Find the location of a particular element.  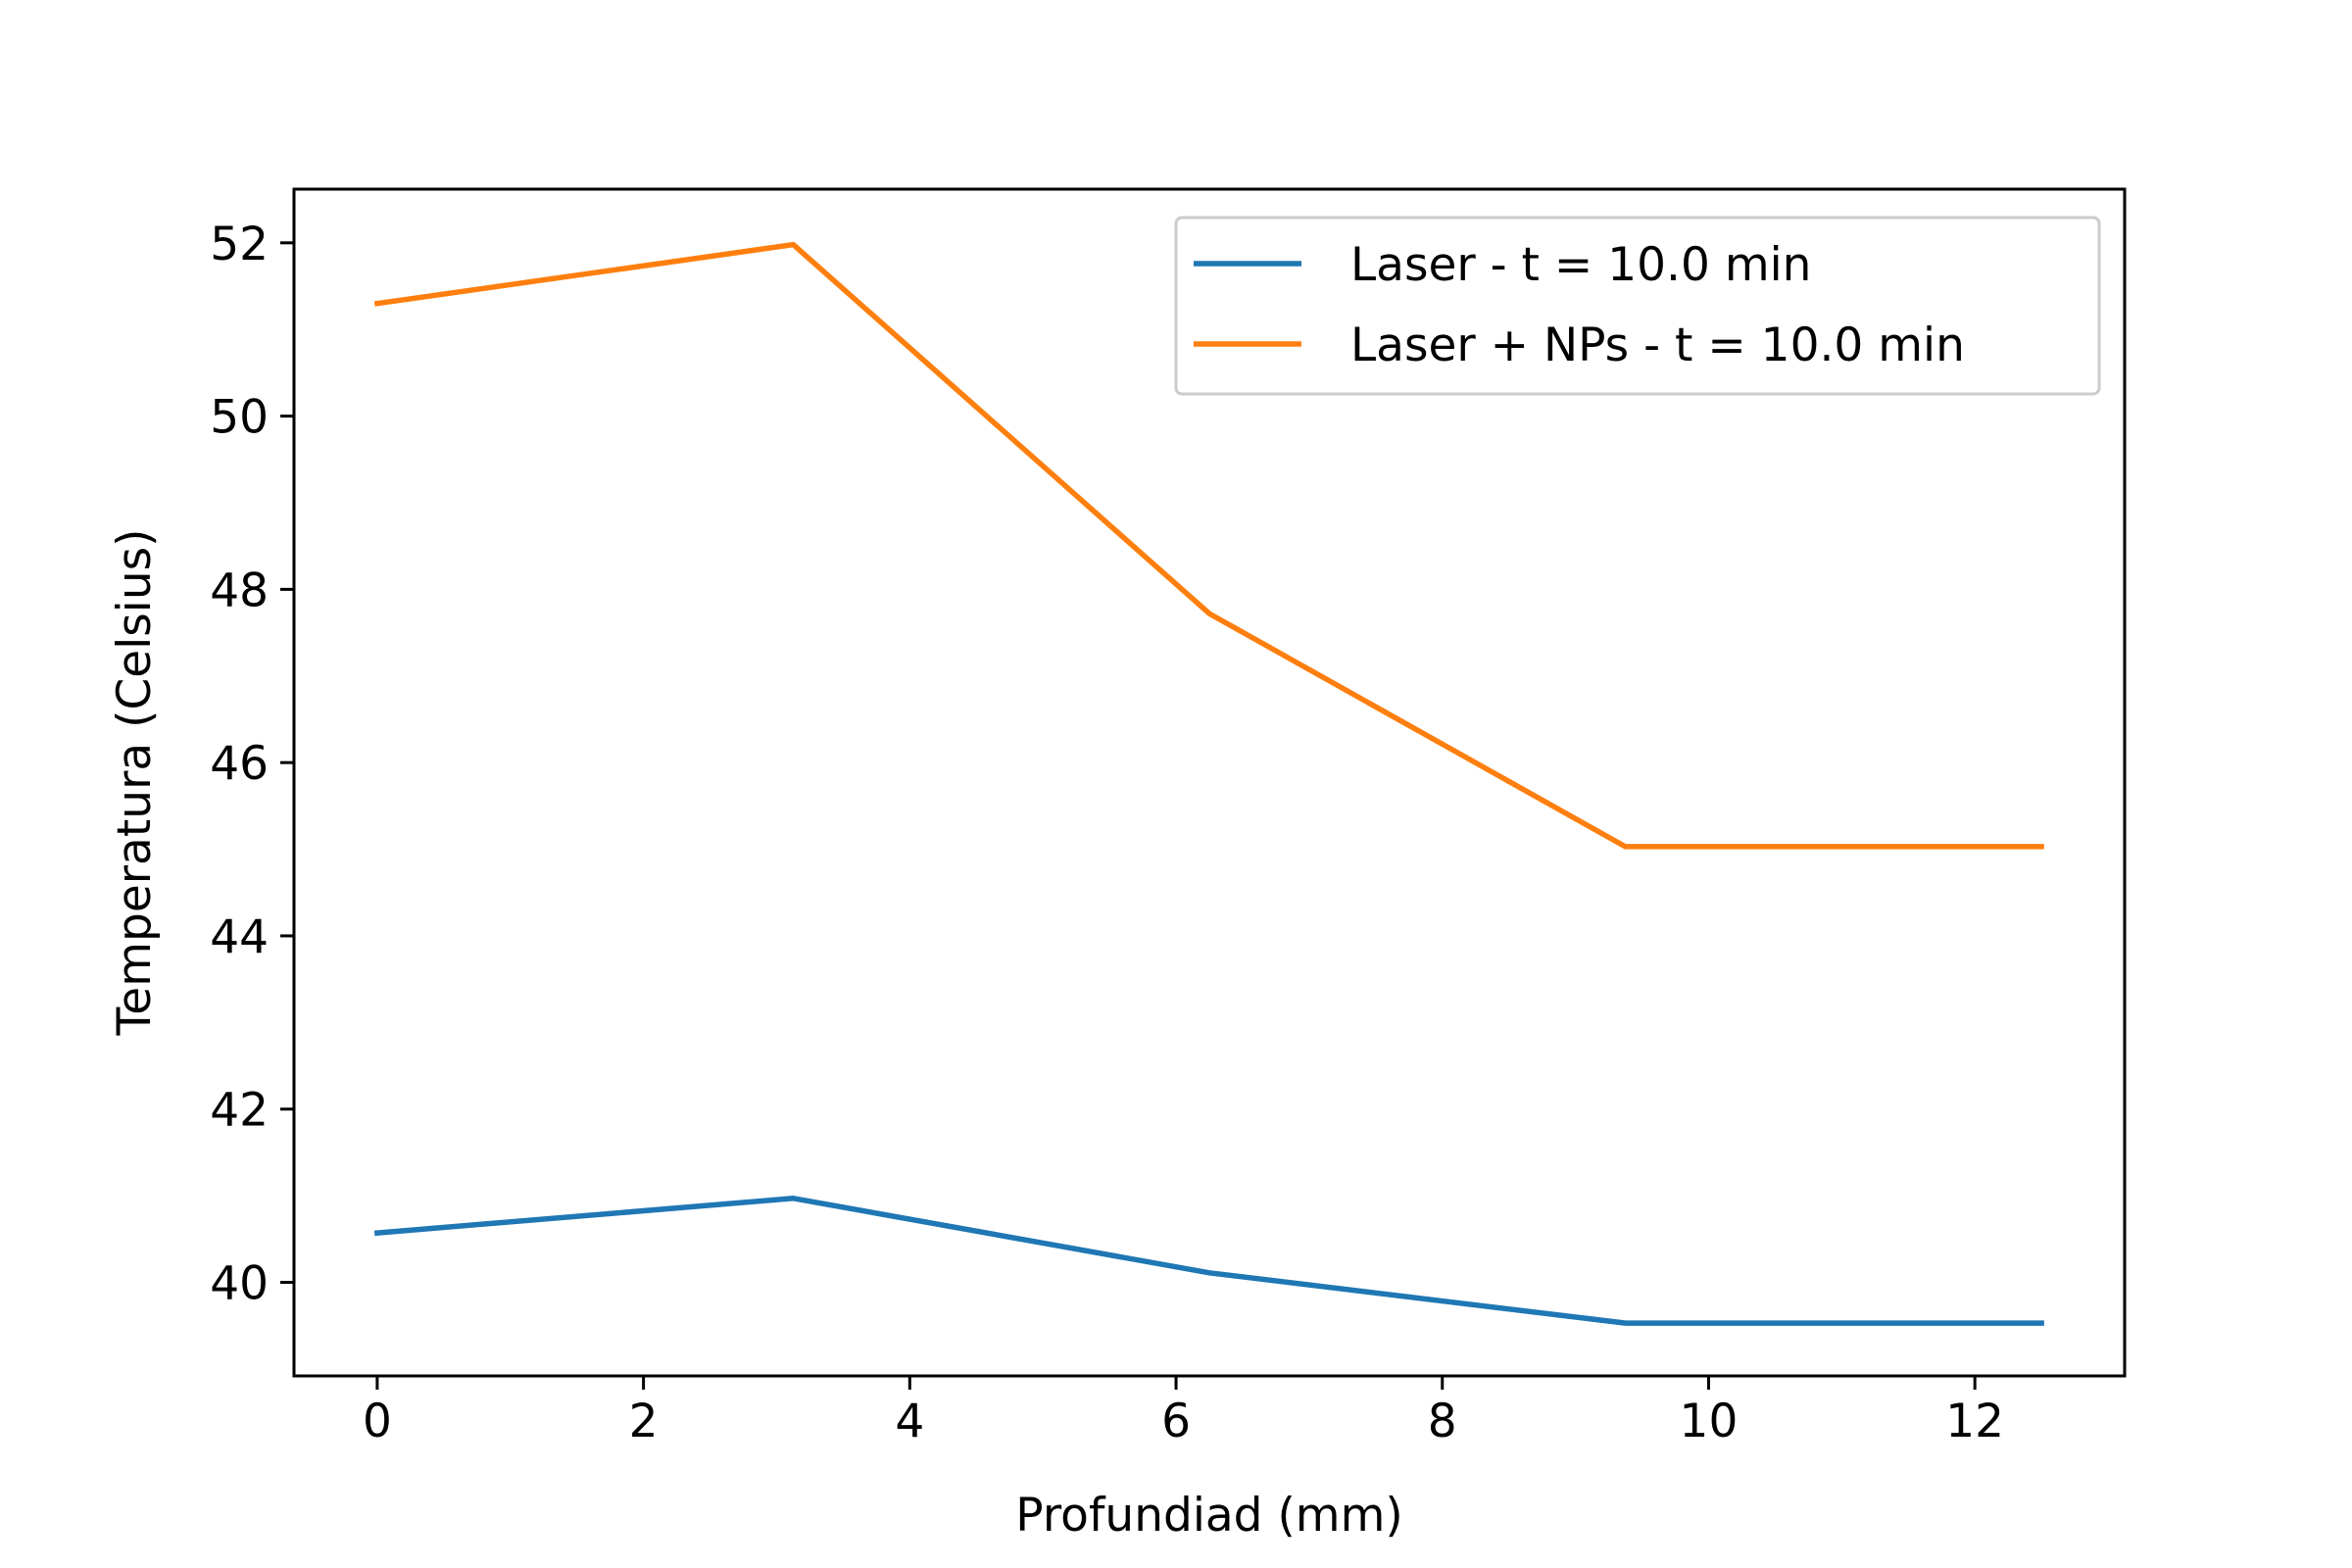

y-tick-label: 48 is located at coordinates (239, 590).